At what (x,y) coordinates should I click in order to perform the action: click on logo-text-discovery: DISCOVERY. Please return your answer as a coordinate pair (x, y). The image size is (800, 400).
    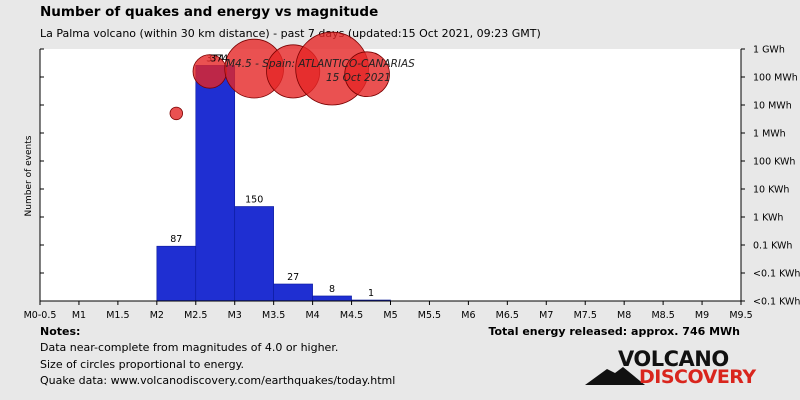
    Looking at the image, I should click on (697, 377).